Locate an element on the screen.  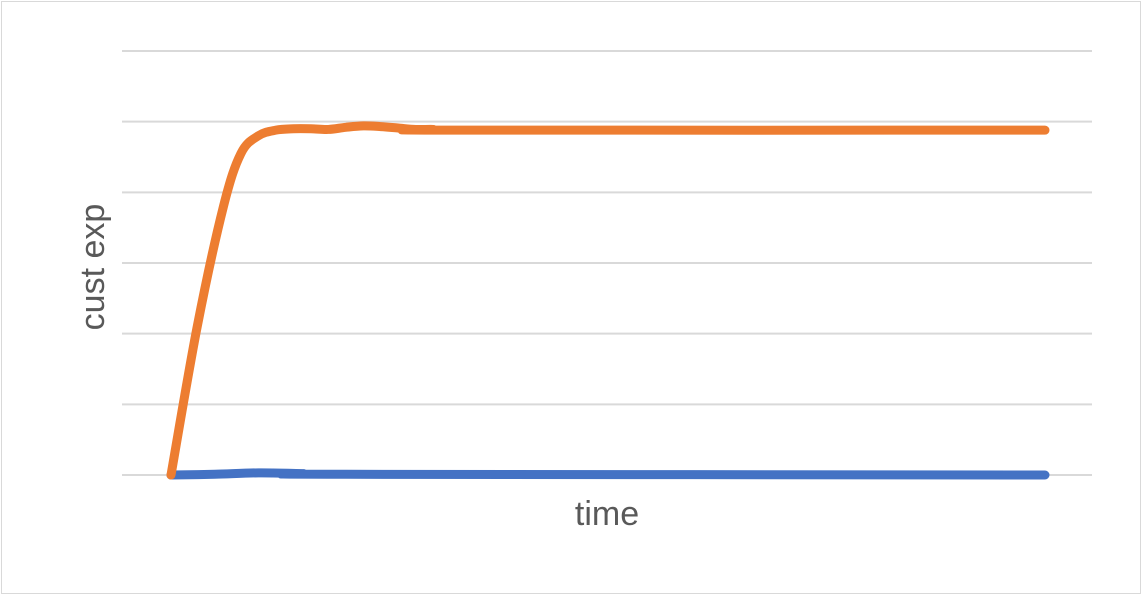
y-axis-title: cust exp is located at coordinates (93, 267).